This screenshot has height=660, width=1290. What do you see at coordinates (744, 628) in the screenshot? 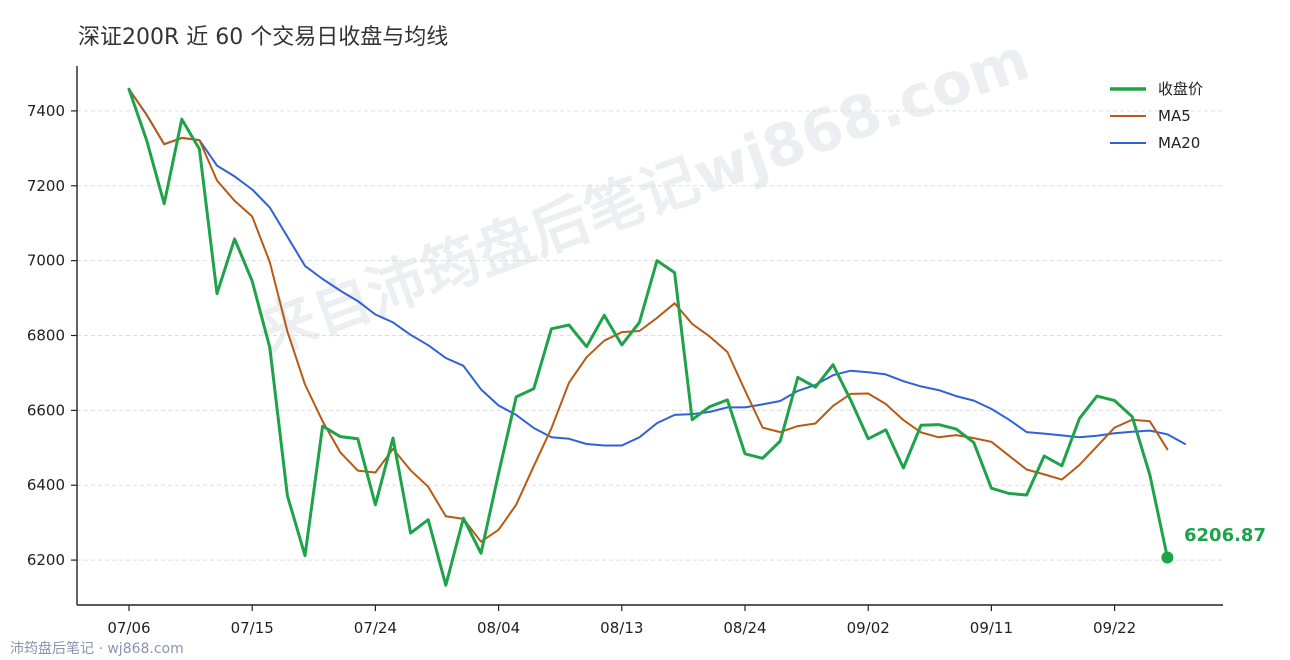
I see `x-tick-label-5: 08/24` at bounding box center [744, 628].